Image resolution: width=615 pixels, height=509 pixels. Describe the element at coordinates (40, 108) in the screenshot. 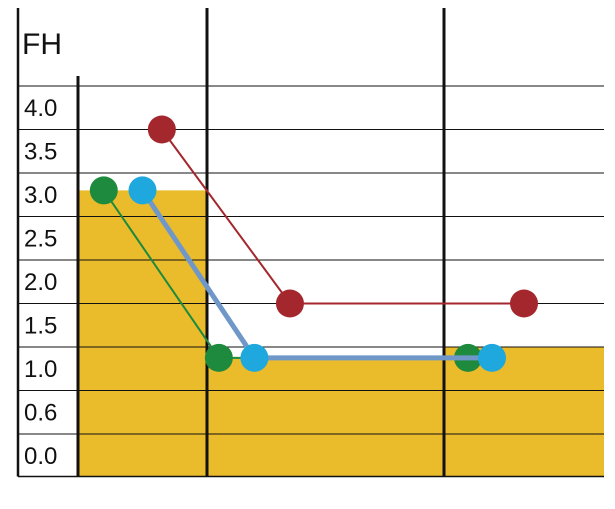

I see `y-tick-label: 4.0` at that location.